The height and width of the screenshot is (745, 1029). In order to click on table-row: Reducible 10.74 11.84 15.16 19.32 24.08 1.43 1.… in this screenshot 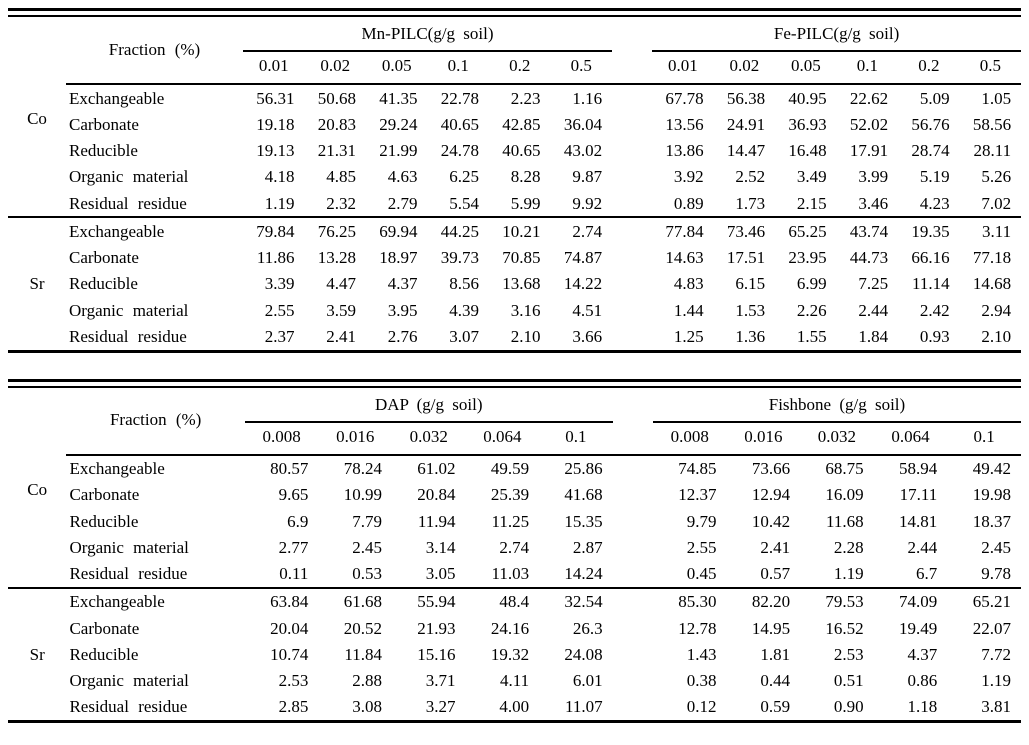, I will do `click(514, 654)`.